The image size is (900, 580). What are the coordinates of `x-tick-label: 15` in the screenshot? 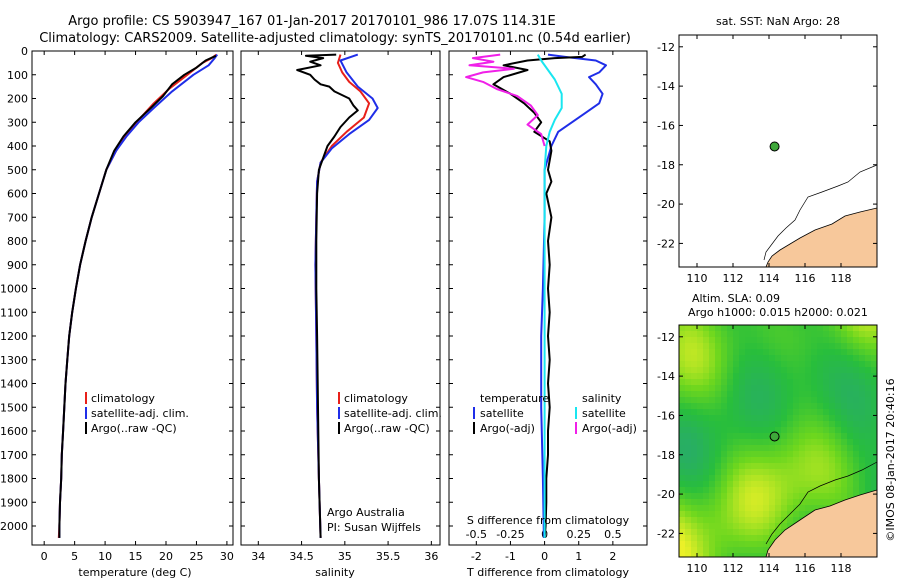 It's located at (136, 556).